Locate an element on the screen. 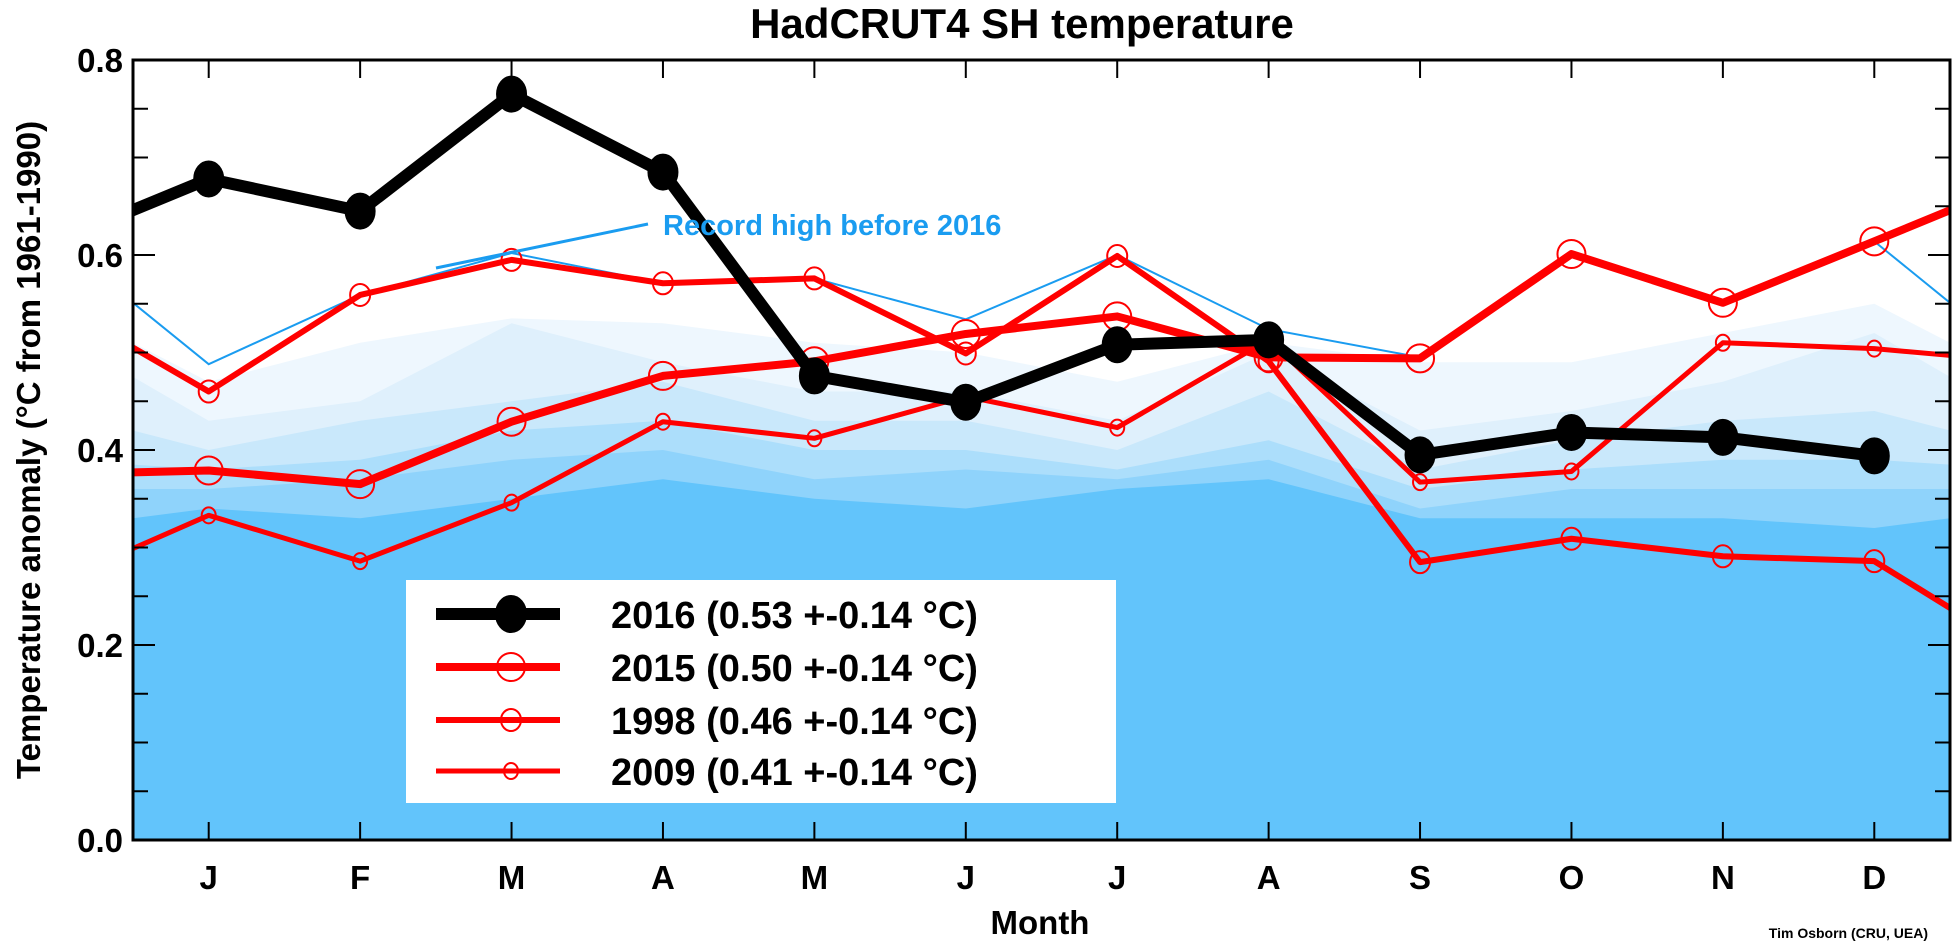 Image resolution: width=1954 pixels, height=948 pixels. y-tick-label: 0.0 is located at coordinates (100, 840).